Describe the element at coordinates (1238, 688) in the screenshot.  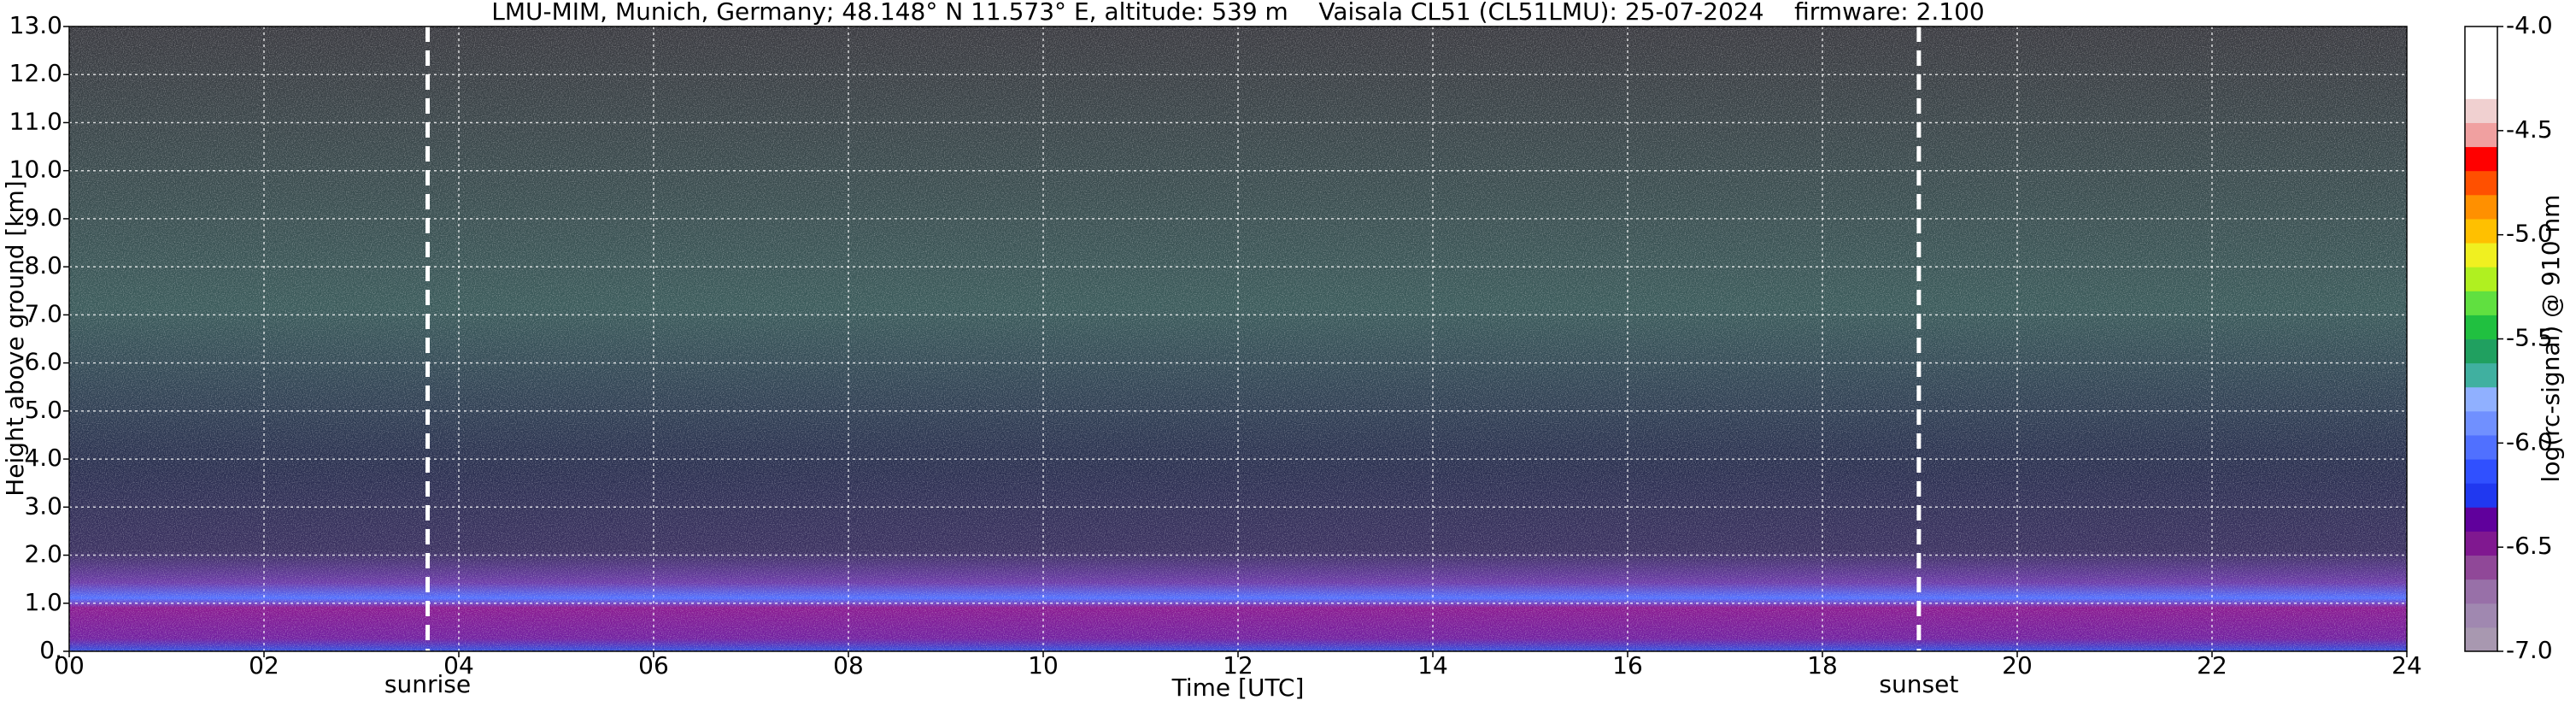
I see `x-axis-label: Time [UTC]` at that location.